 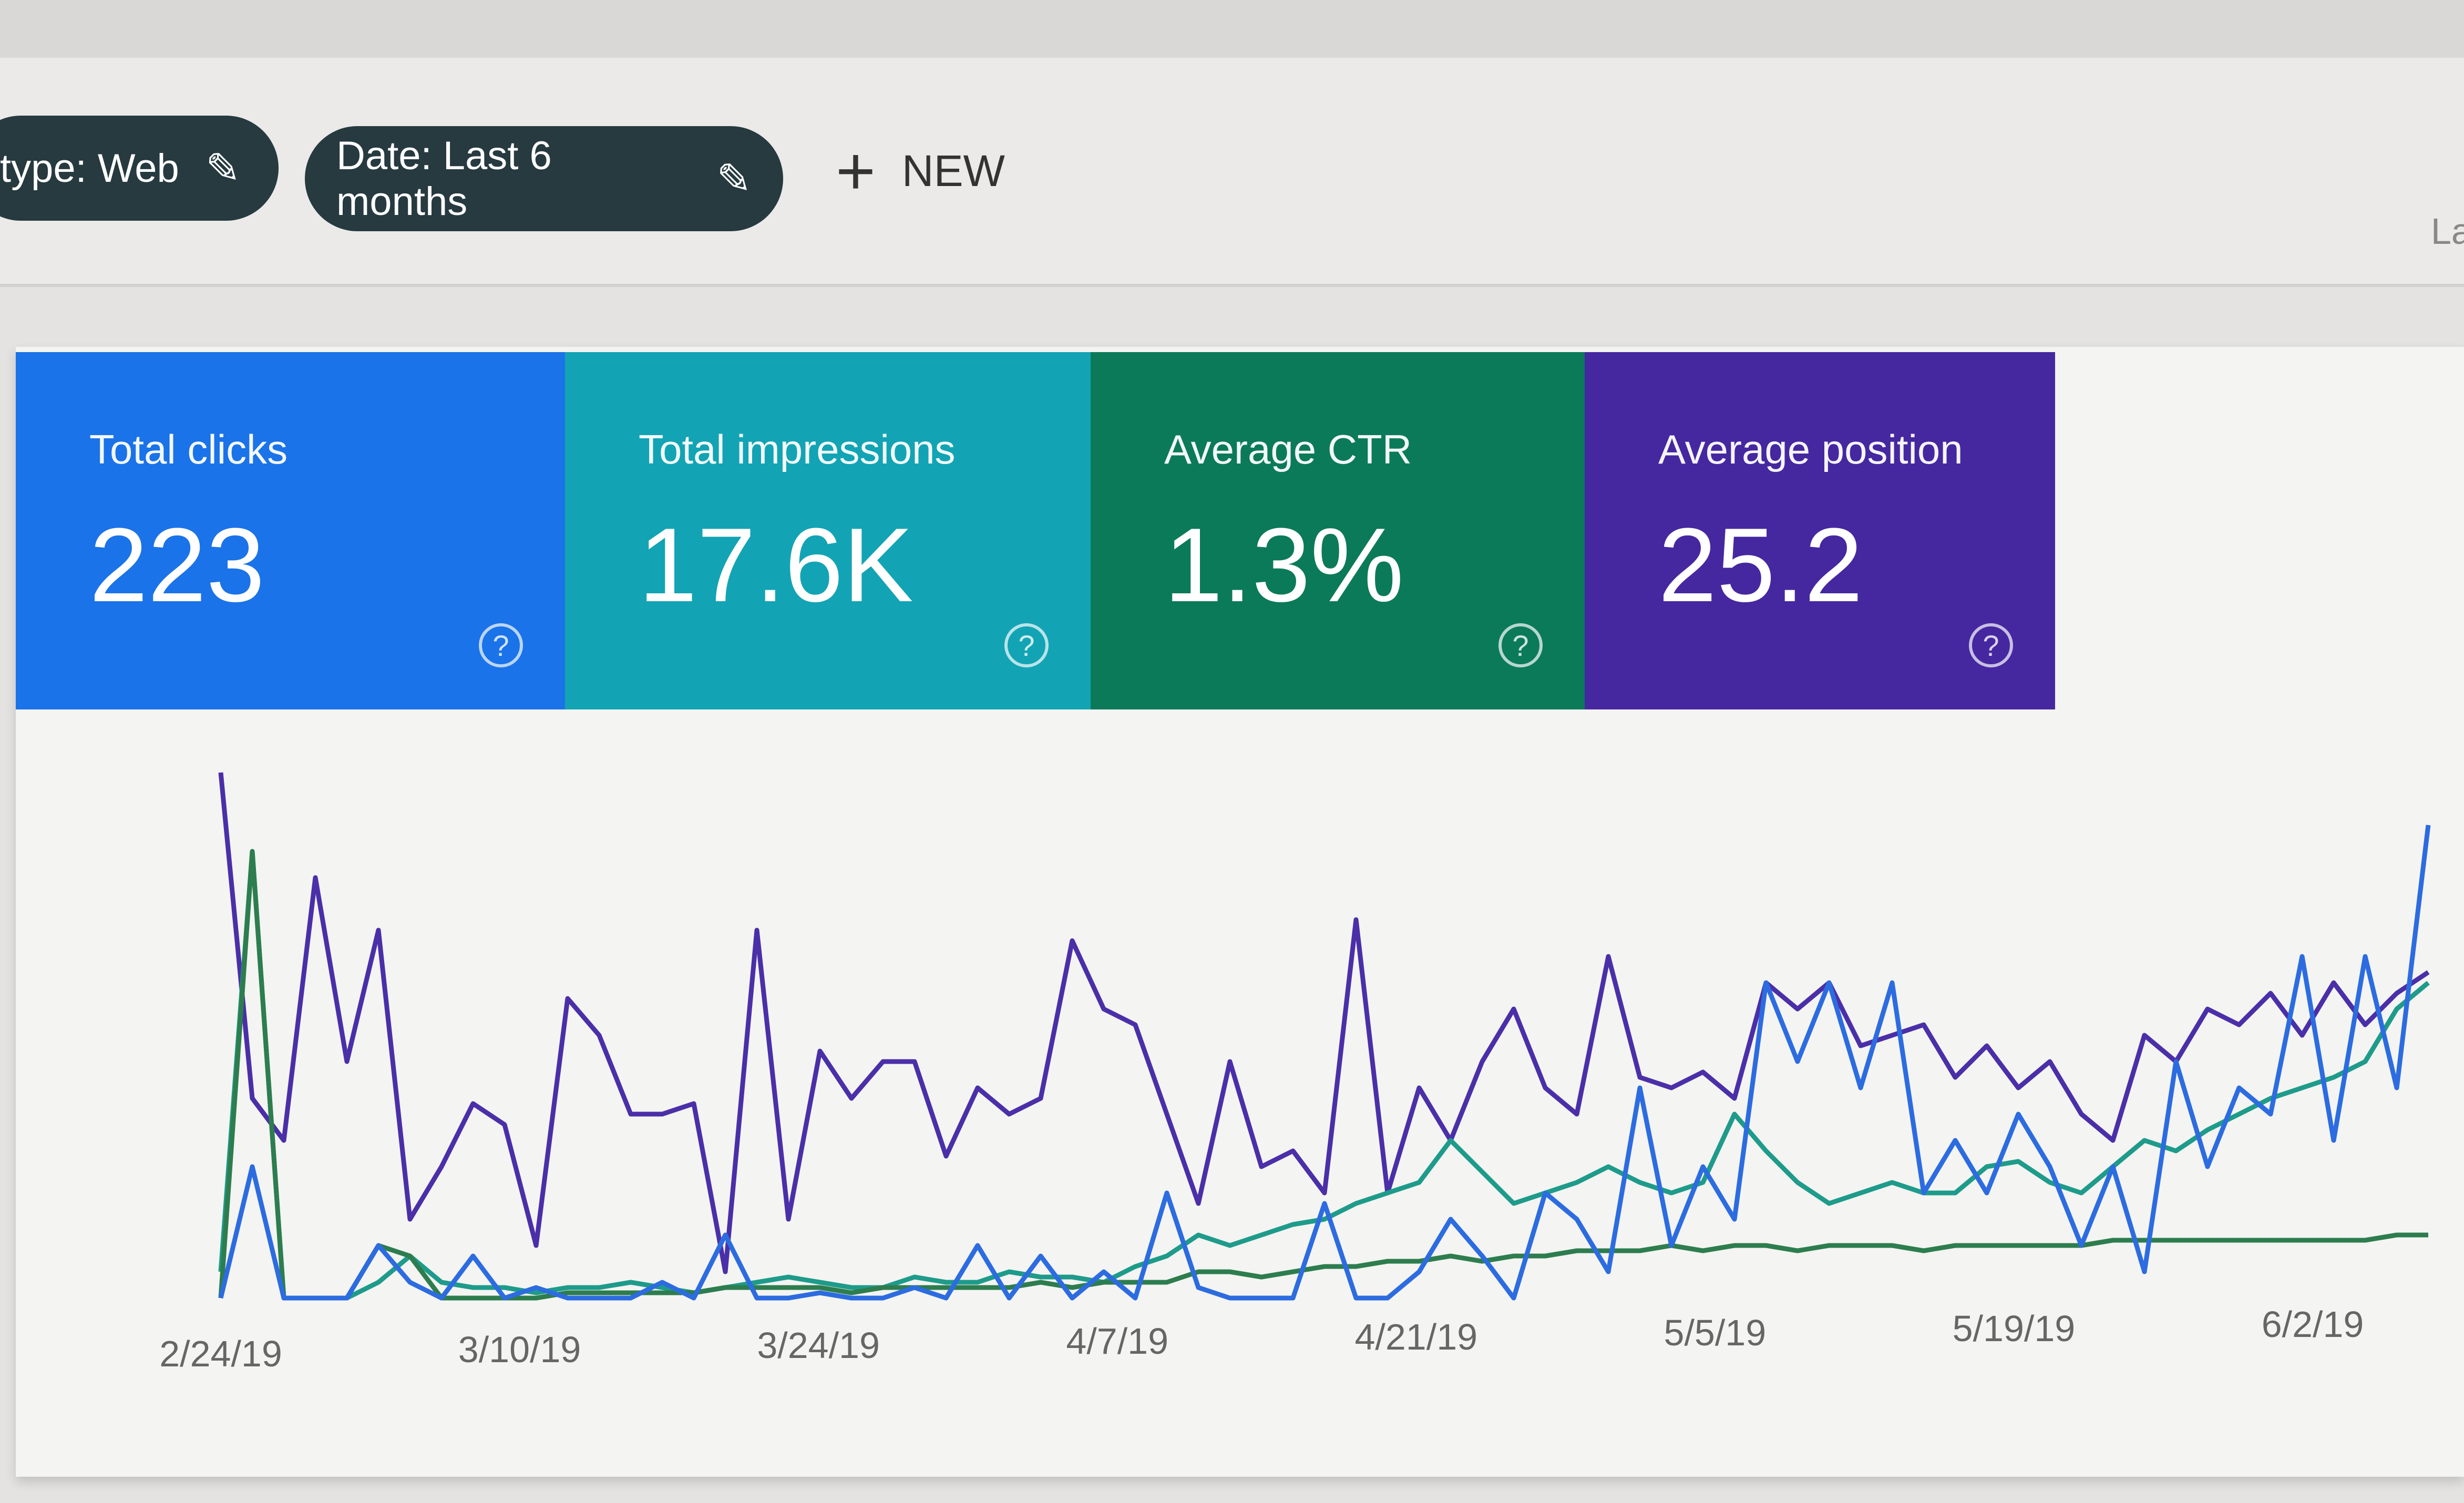 I want to click on metric-label: Total clicks, so click(x=188, y=449).